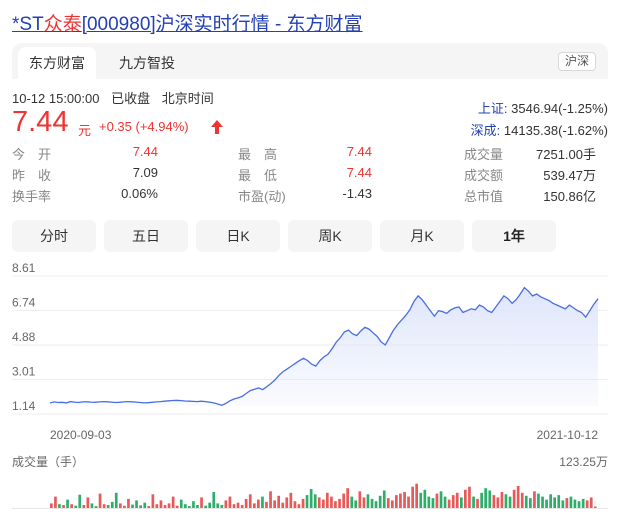  I want to click on tab-jiufang: 九方智投, so click(147, 63).